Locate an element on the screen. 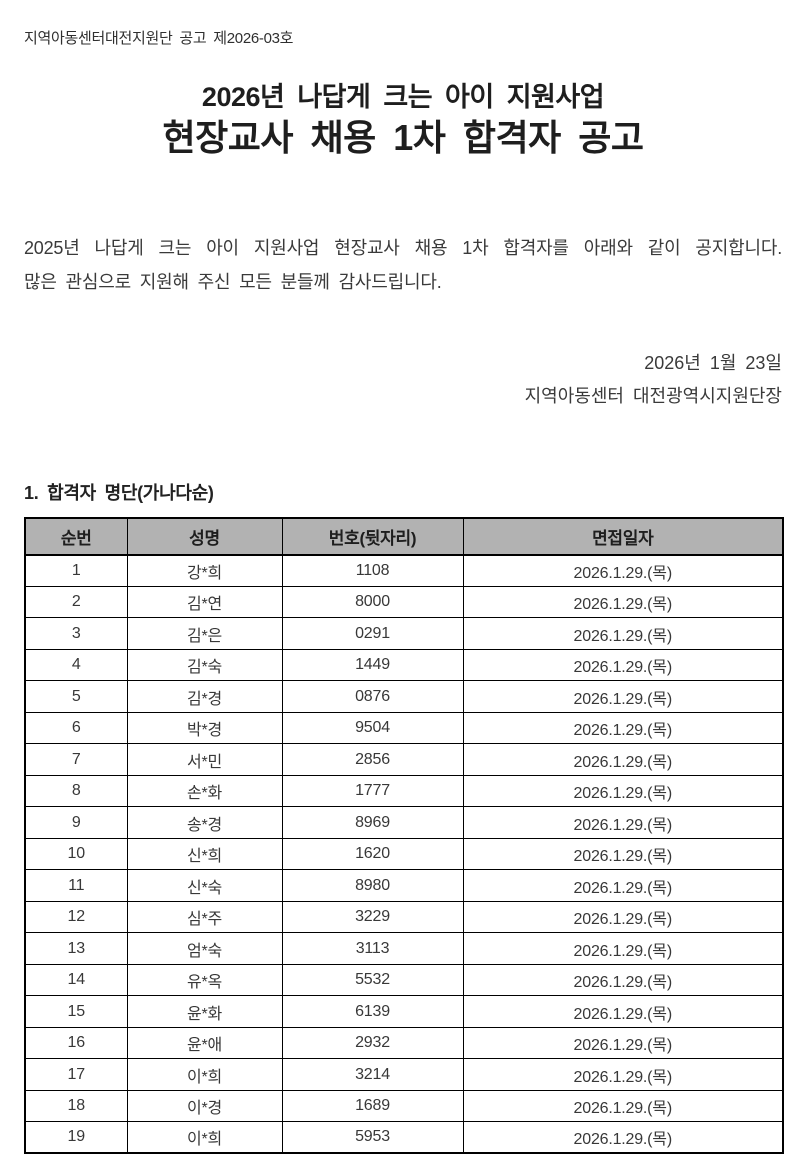 Image resolution: width=806 pixels, height=1156 pixels. column-header-name: 성명 is located at coordinates (204, 536).